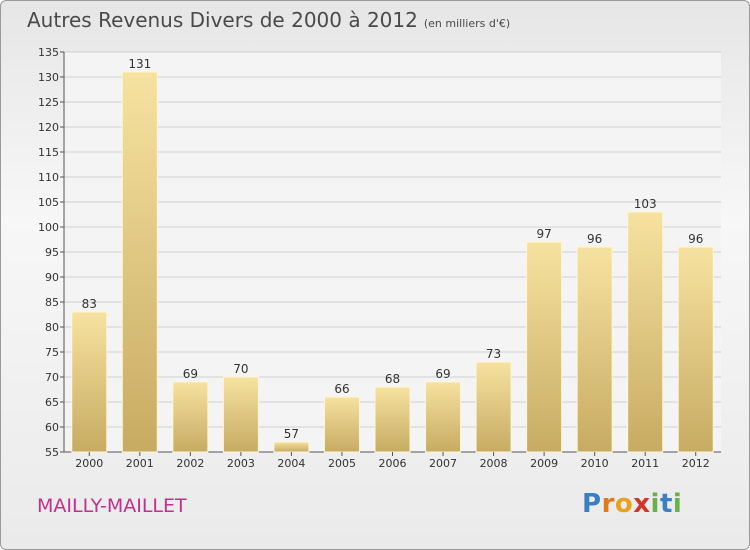  I want to click on x-tick-label: 2005, so click(342, 463).